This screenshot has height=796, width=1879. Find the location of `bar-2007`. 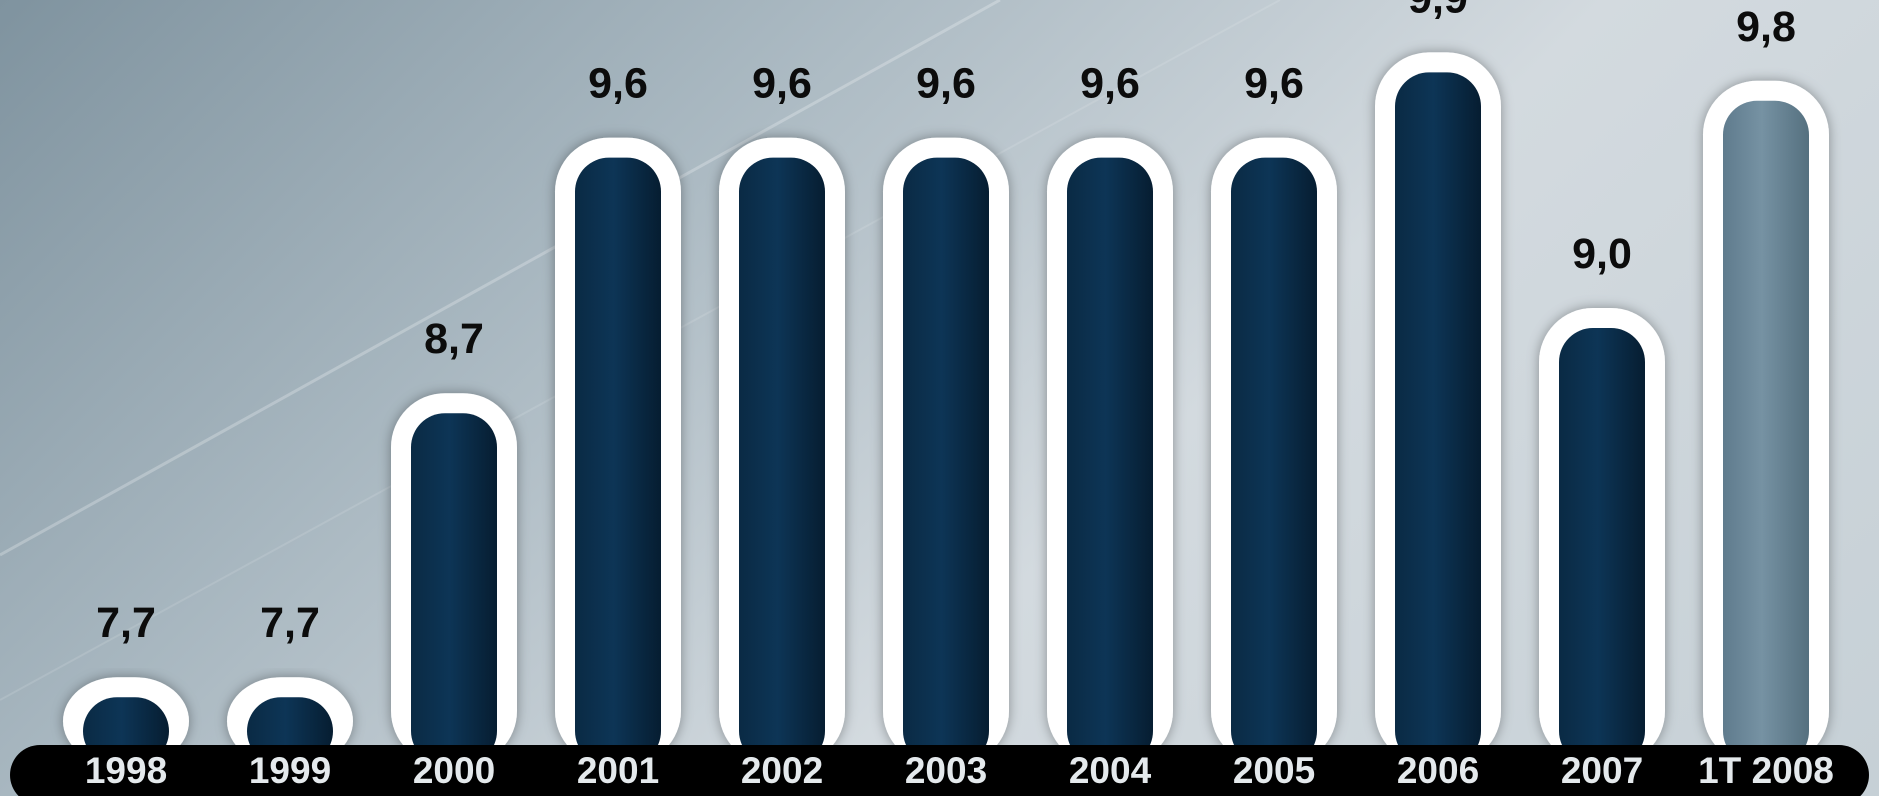

bar-2007 is located at coordinates (1602, 536).